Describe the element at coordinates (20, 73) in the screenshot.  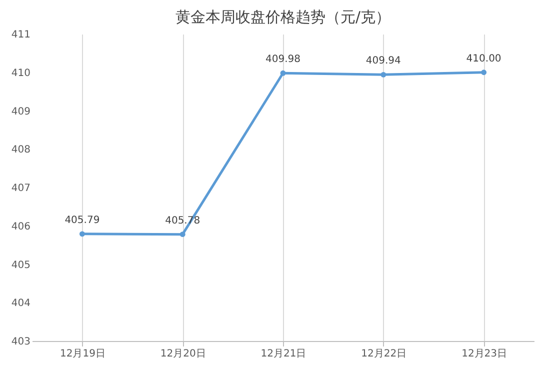
I see `y-tick-label: 410` at that location.